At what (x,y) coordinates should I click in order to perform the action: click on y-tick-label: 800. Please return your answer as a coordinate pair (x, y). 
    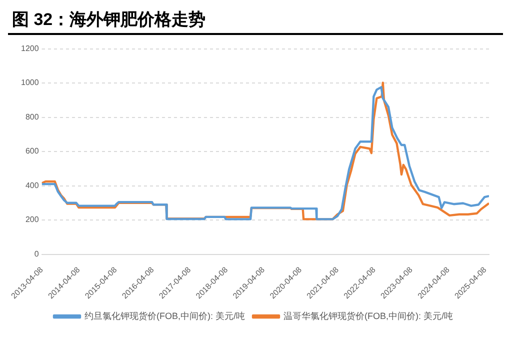
    Looking at the image, I should click on (32, 117).